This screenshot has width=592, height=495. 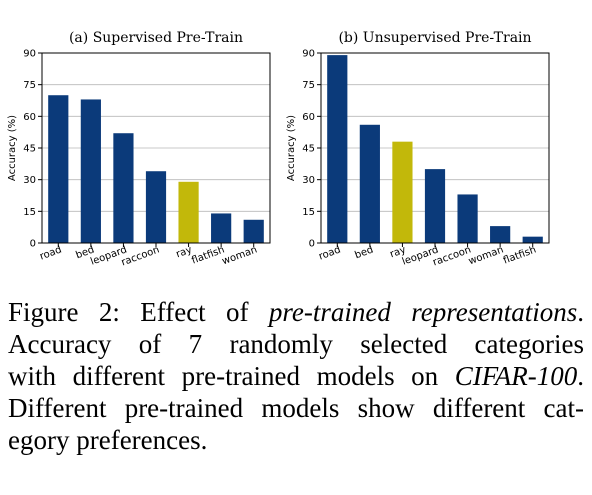 I want to click on caption-period: ., so click(x=580, y=312).